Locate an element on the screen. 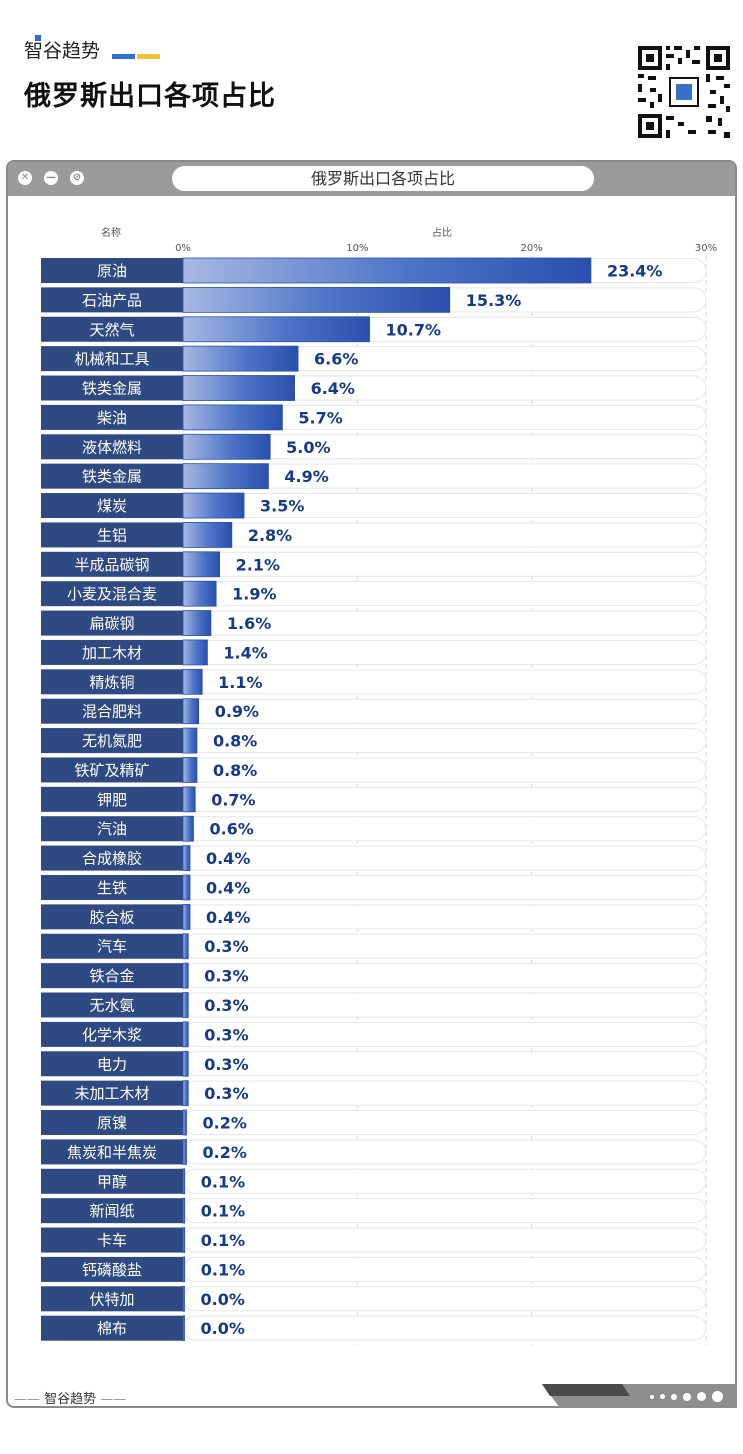 This screenshot has width=743, height=1454. data-label: 1.4% is located at coordinates (245, 652).